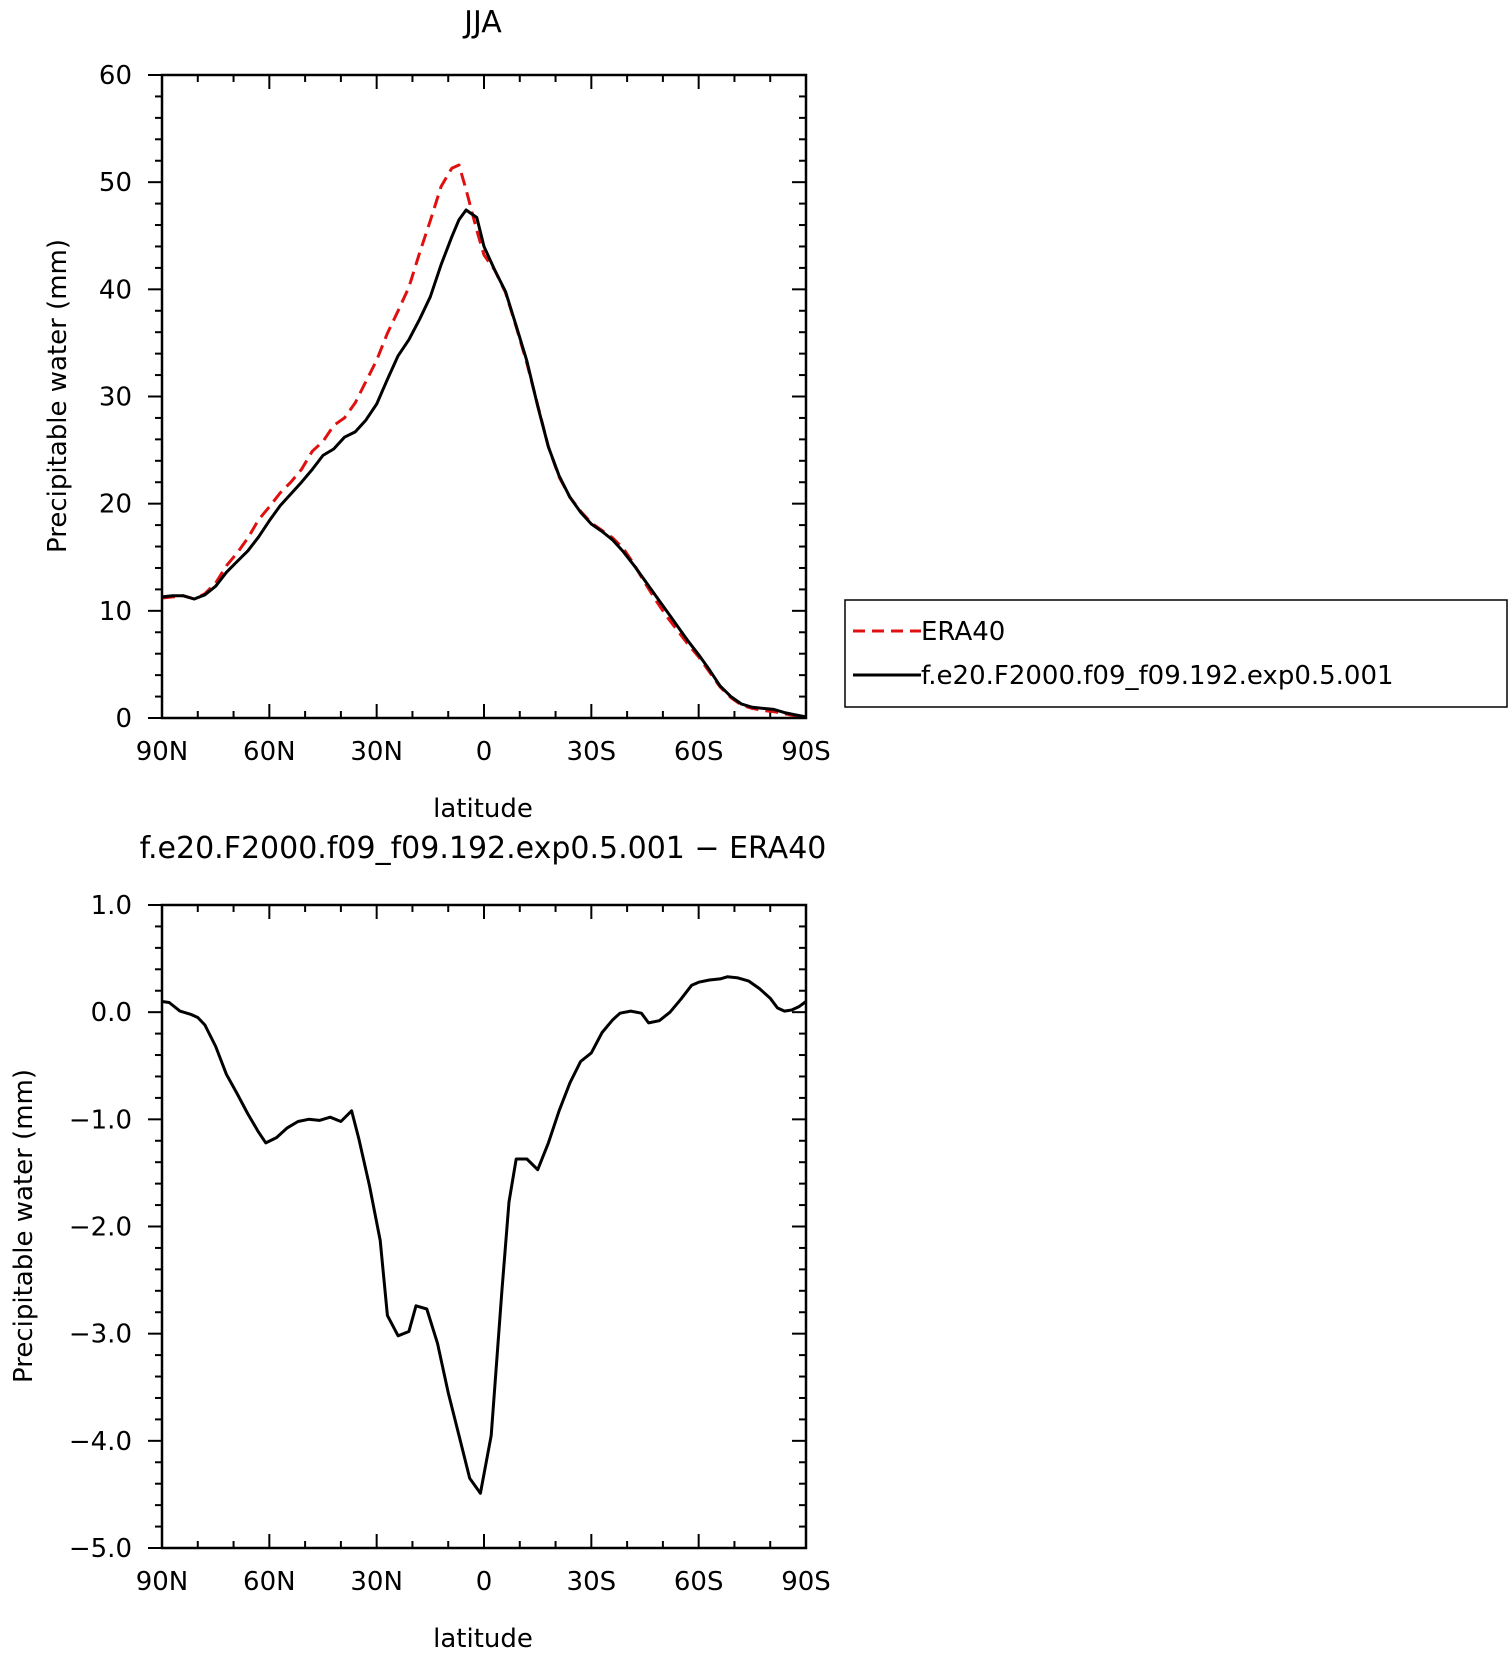 This screenshot has width=1512, height=1654. I want to click on y-tick-label: 30, so click(115, 398).